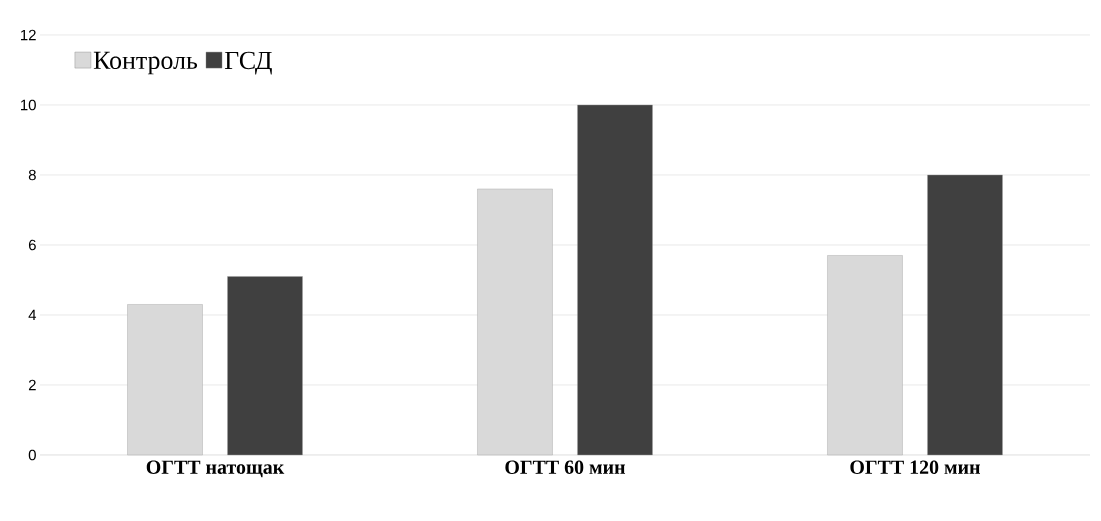 This screenshot has width=1101, height=521. Describe the element at coordinates (915, 467) in the screenshot. I see `x-tick-label: ОГТТ 120 мин` at that location.